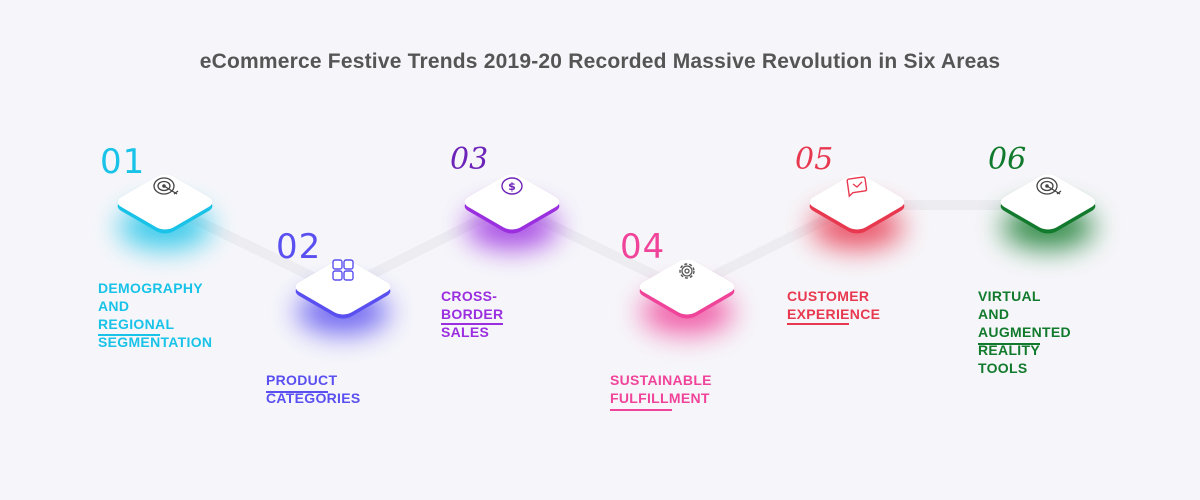 The width and height of the screenshot is (1200, 500). Describe the element at coordinates (687, 271) in the screenshot. I see `gear-icon` at that location.